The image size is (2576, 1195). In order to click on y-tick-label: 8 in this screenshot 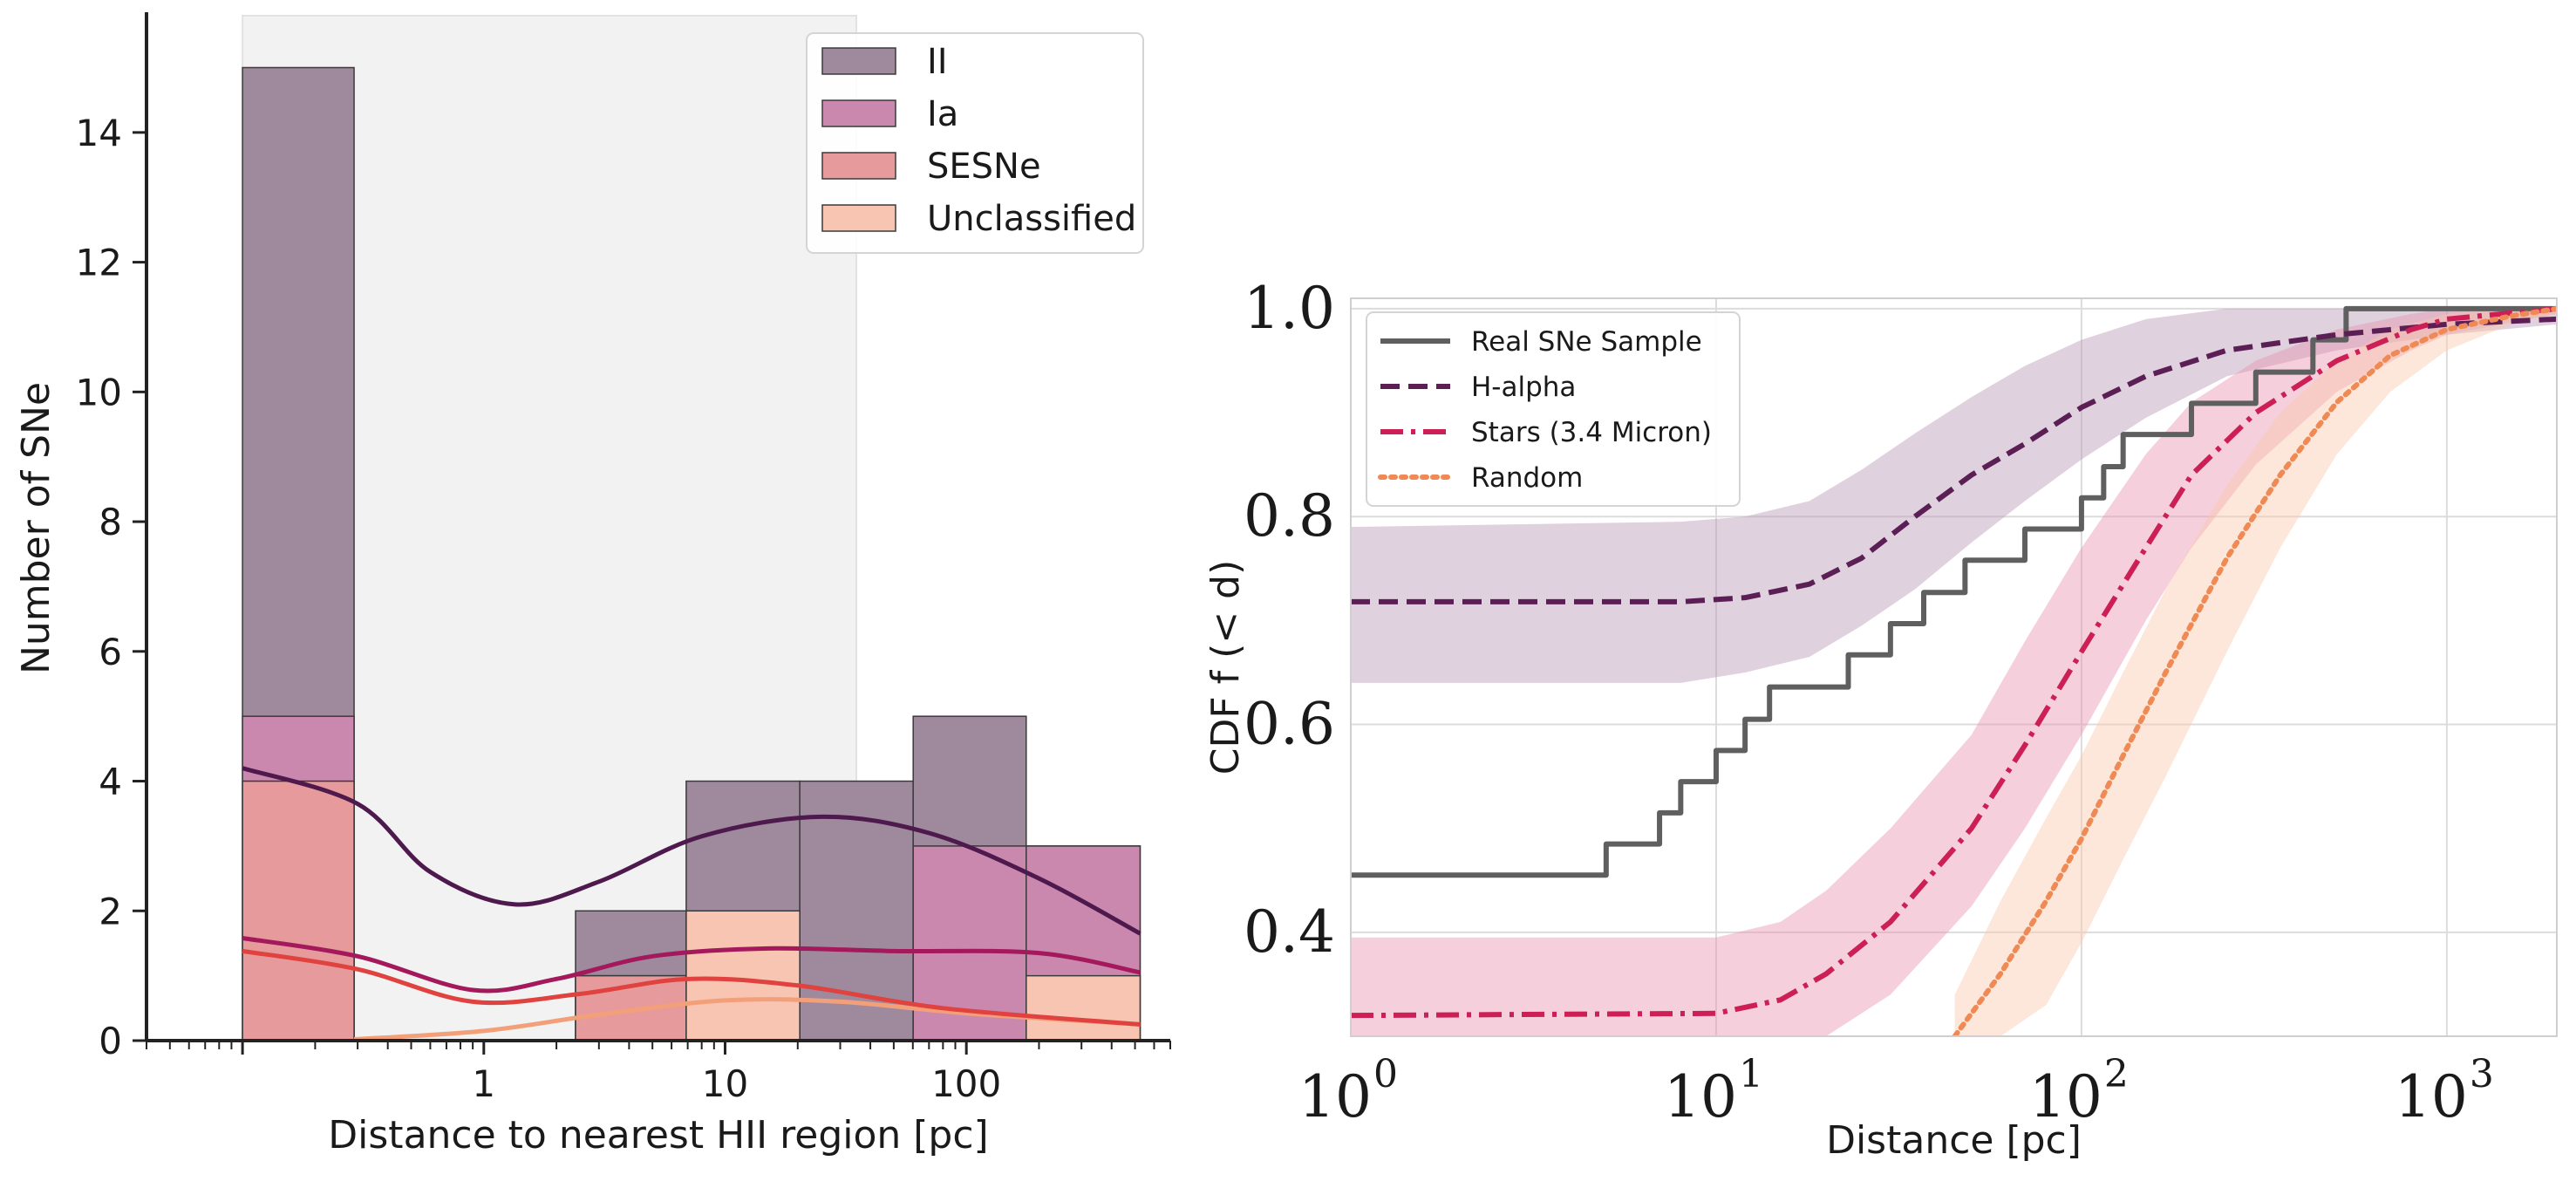, I will do `click(110, 522)`.